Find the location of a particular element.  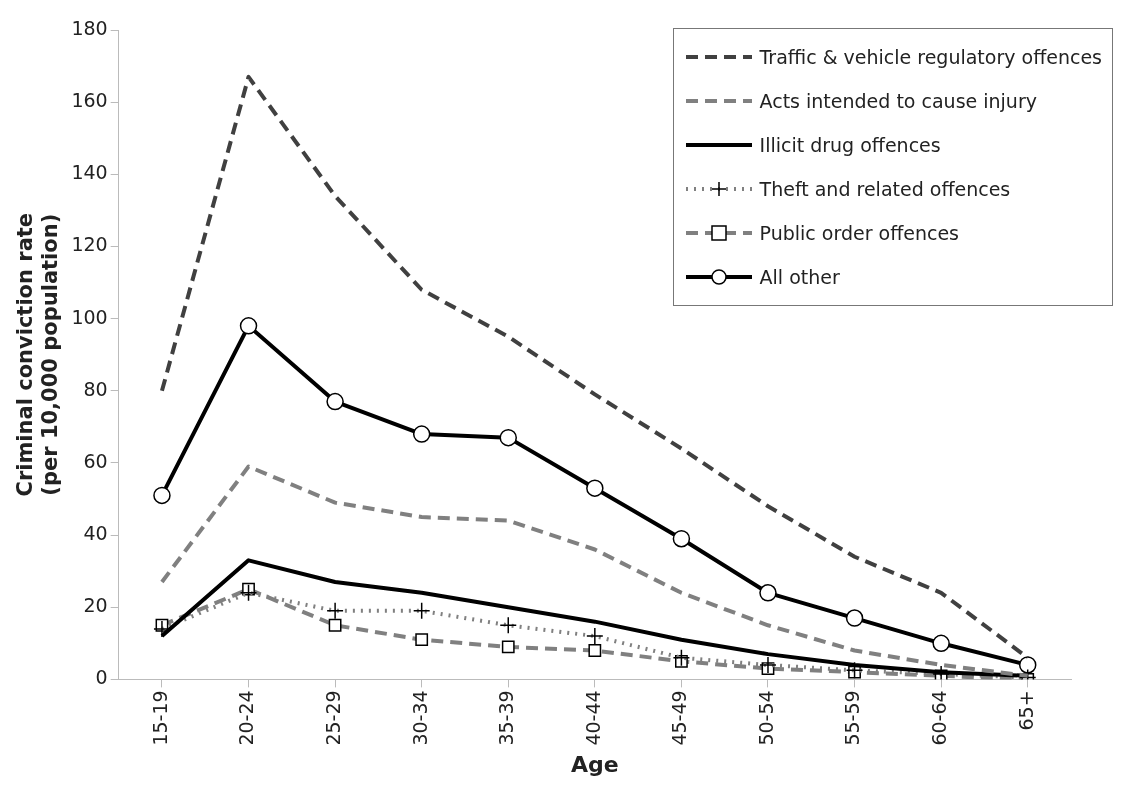

x-tick-label: 60-64 is located at coordinates (939, 718).